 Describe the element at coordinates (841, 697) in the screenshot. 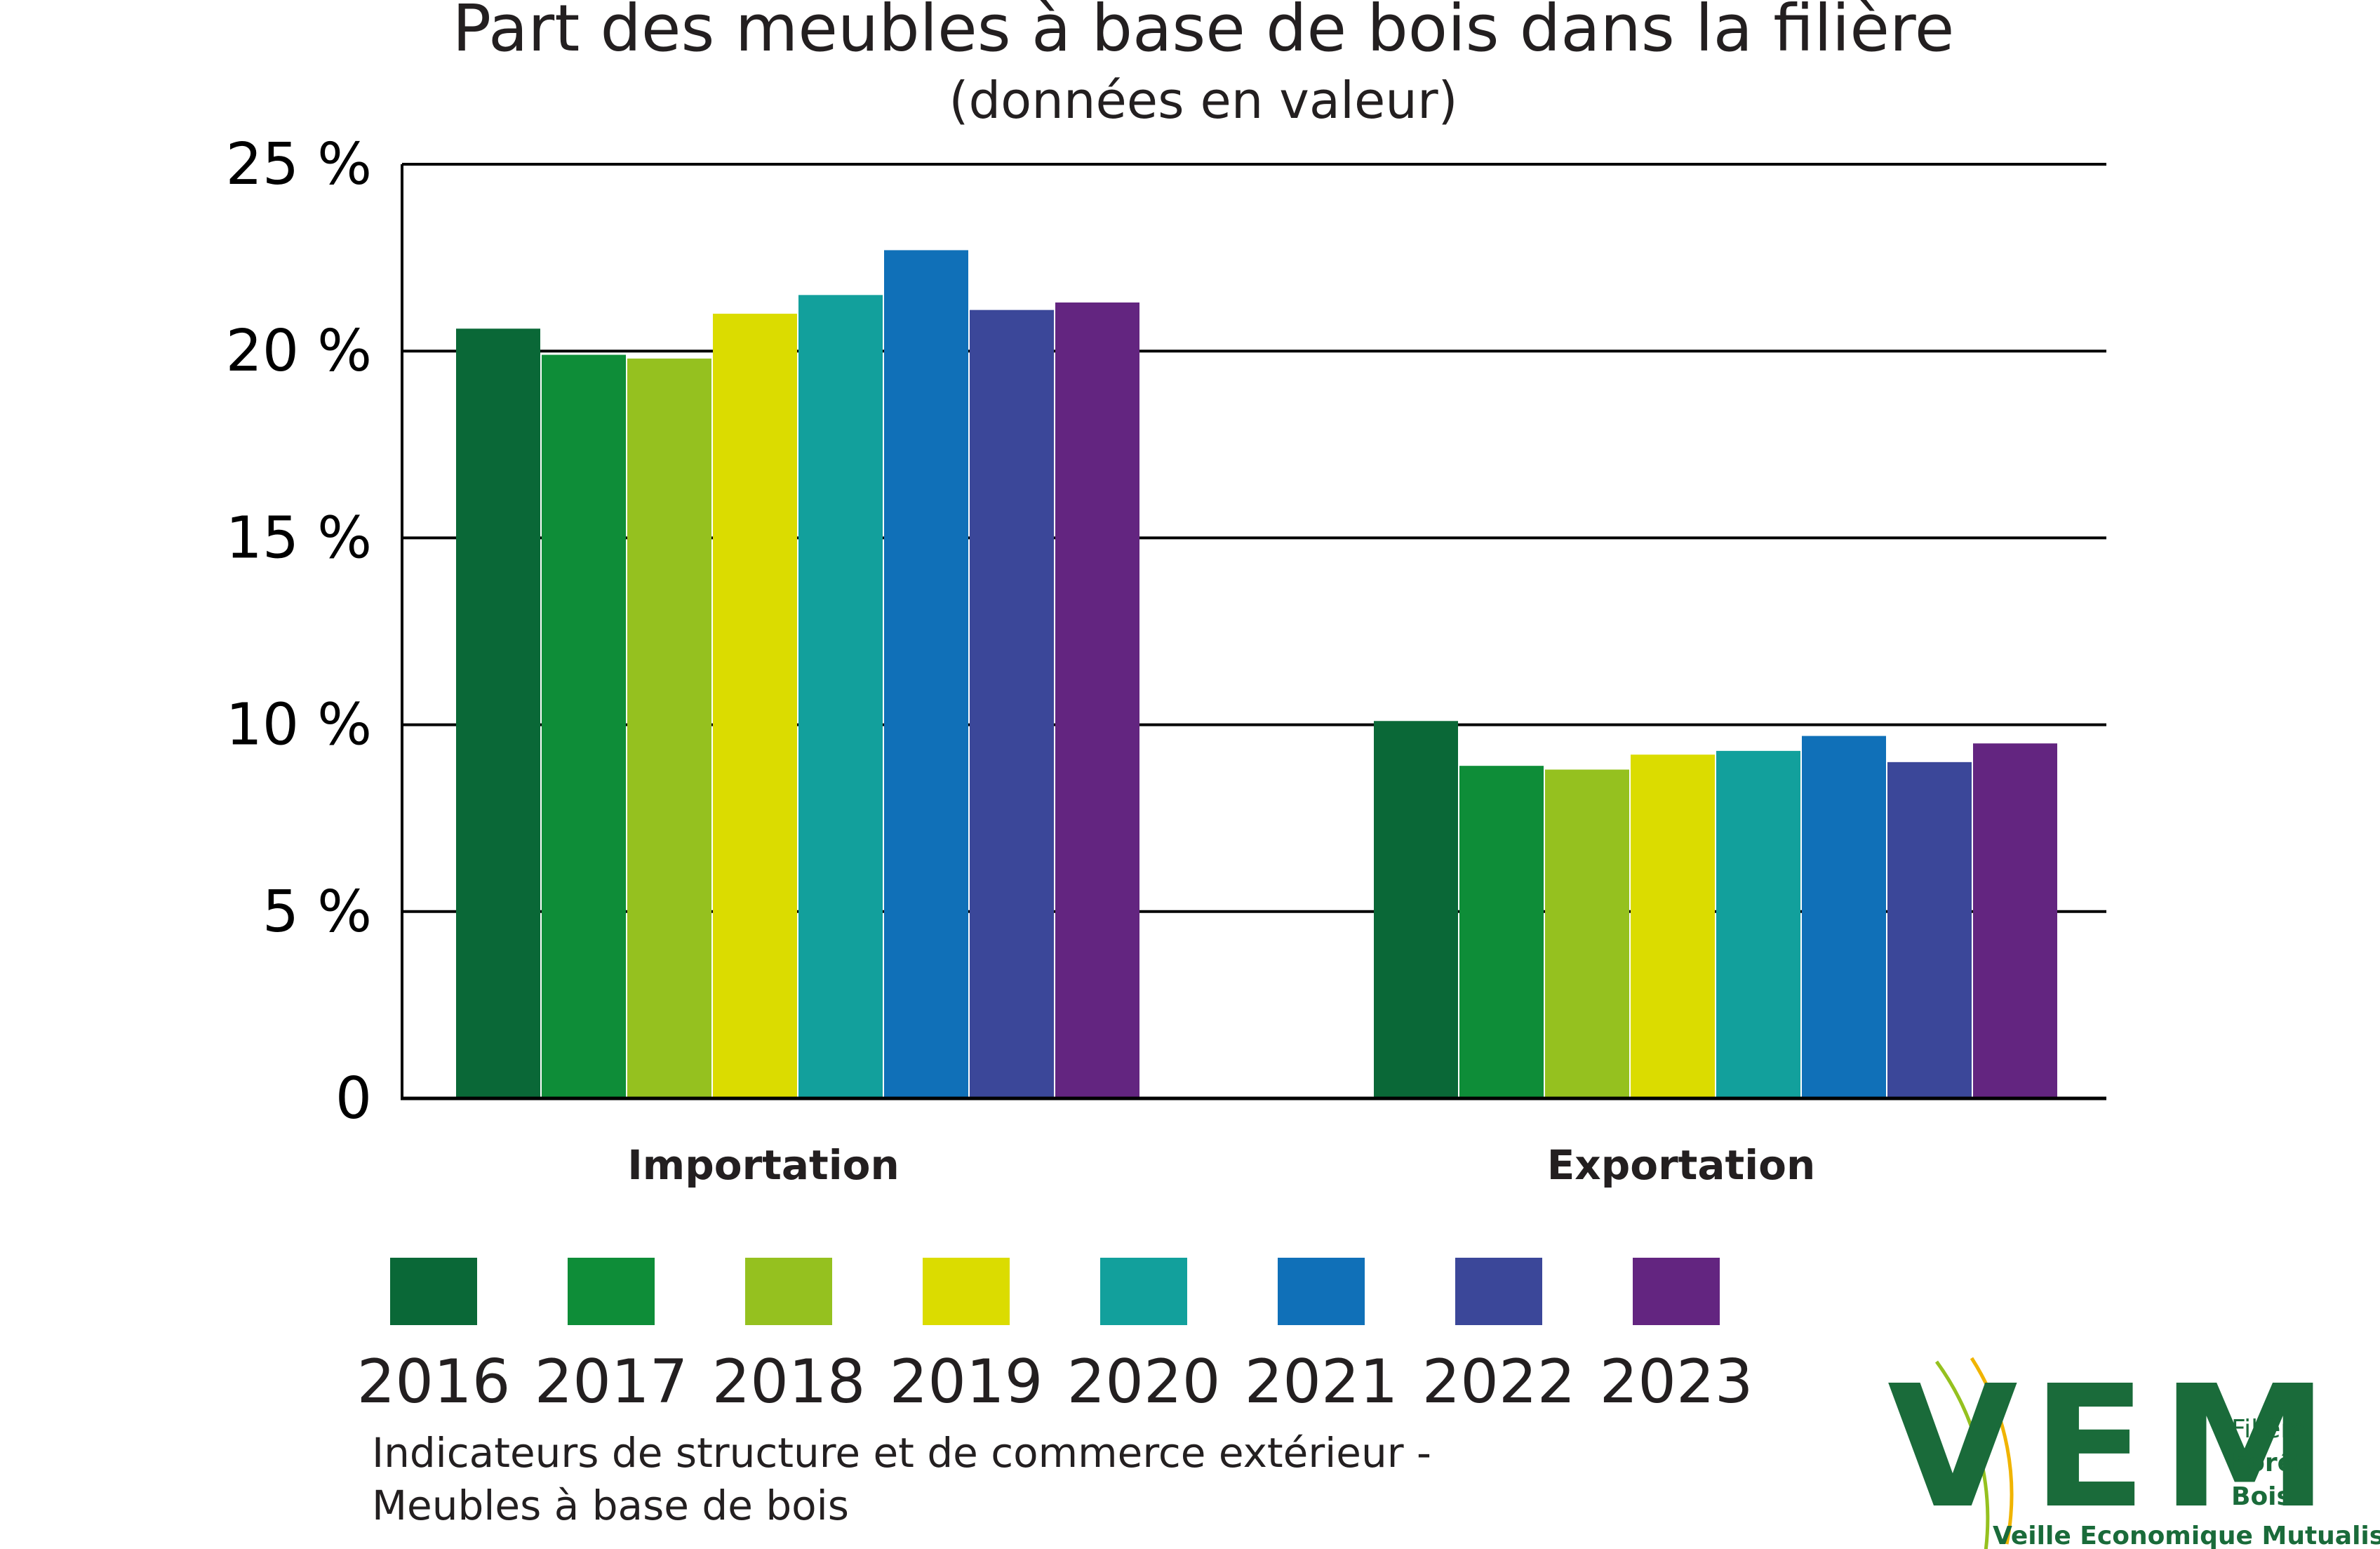

I see `bar-importation-2020` at that location.